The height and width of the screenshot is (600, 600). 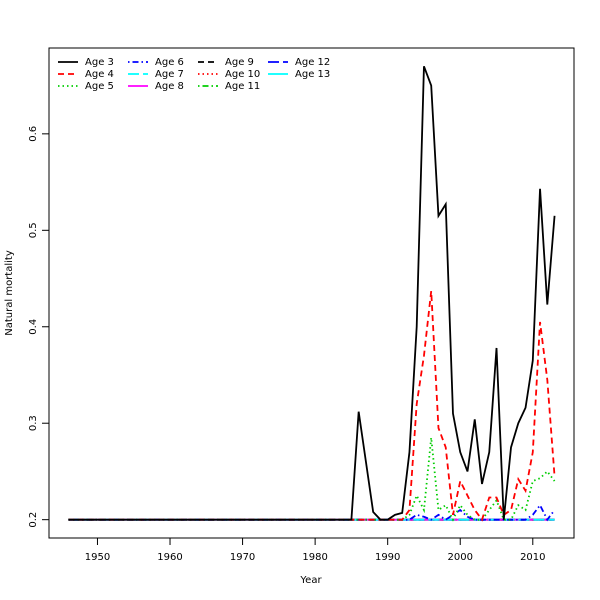 What do you see at coordinates (99, 74) in the screenshot?
I see `legend-label: Age 4` at bounding box center [99, 74].